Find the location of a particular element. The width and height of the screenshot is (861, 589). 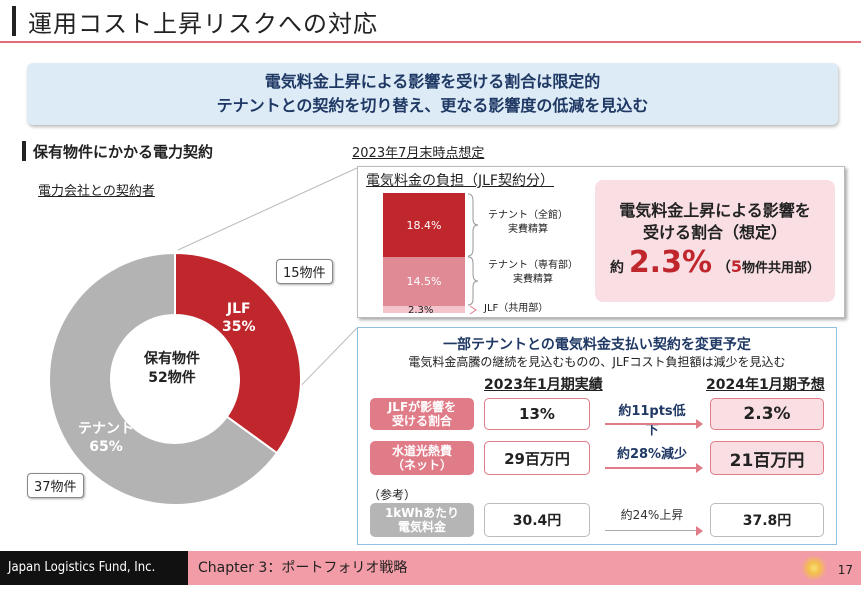

desc-line: テナント（全館） is located at coordinates (528, 215).